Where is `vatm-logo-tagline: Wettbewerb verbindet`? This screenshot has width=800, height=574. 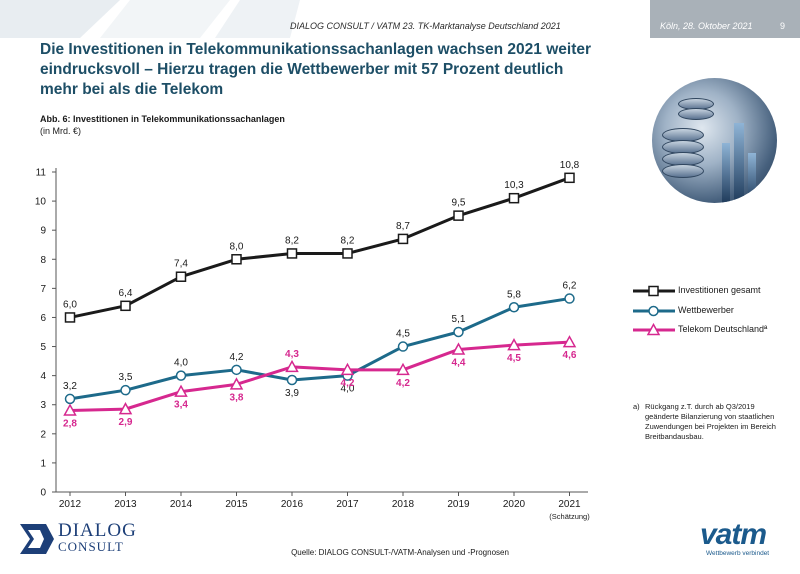
vatm-logo-tagline: Wettbewerb verbindet is located at coordinates (738, 553).